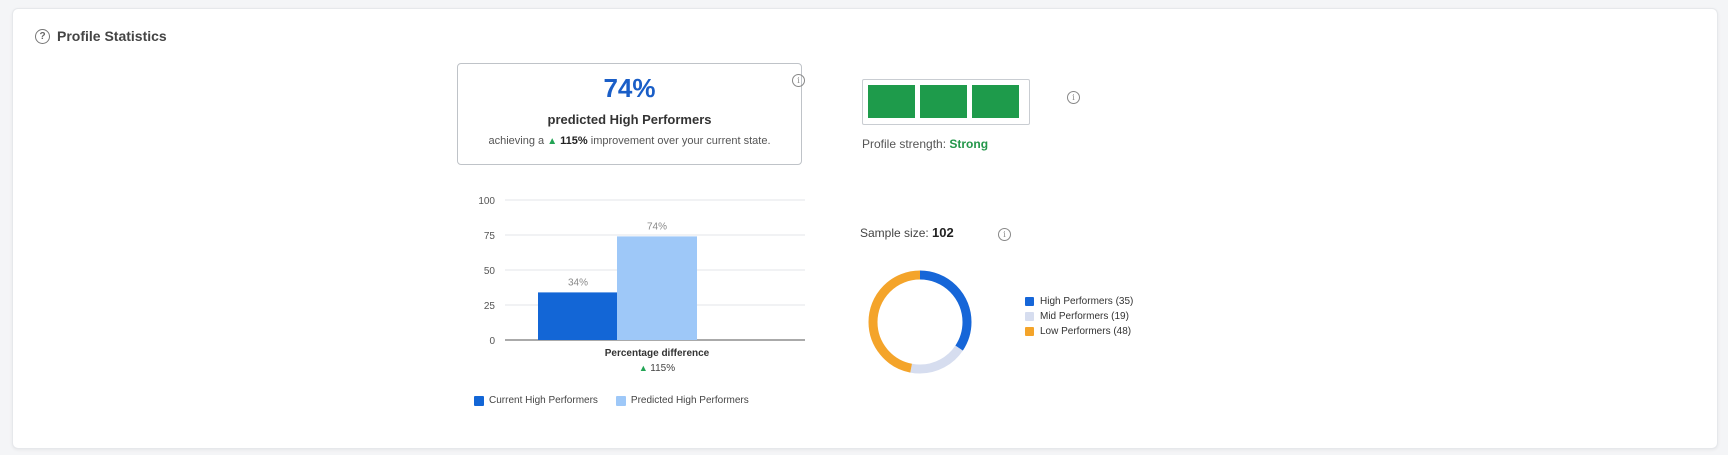  Describe the element at coordinates (112, 36) in the screenshot. I see `card-title: Profile Statistics` at that location.